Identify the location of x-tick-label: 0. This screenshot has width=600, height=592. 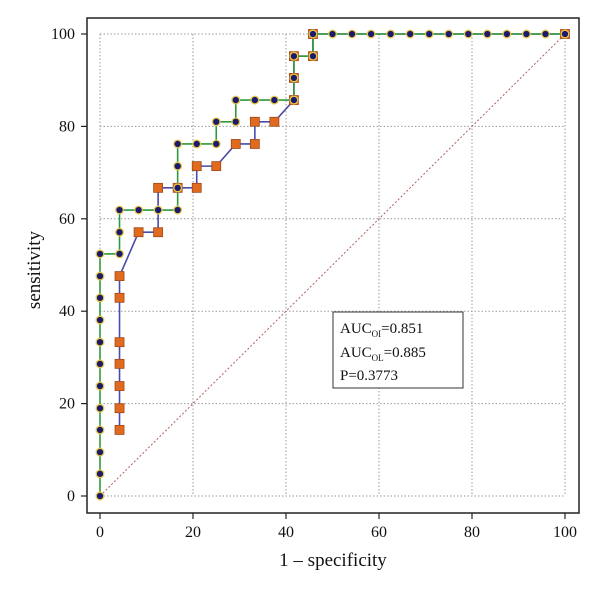
(100, 532).